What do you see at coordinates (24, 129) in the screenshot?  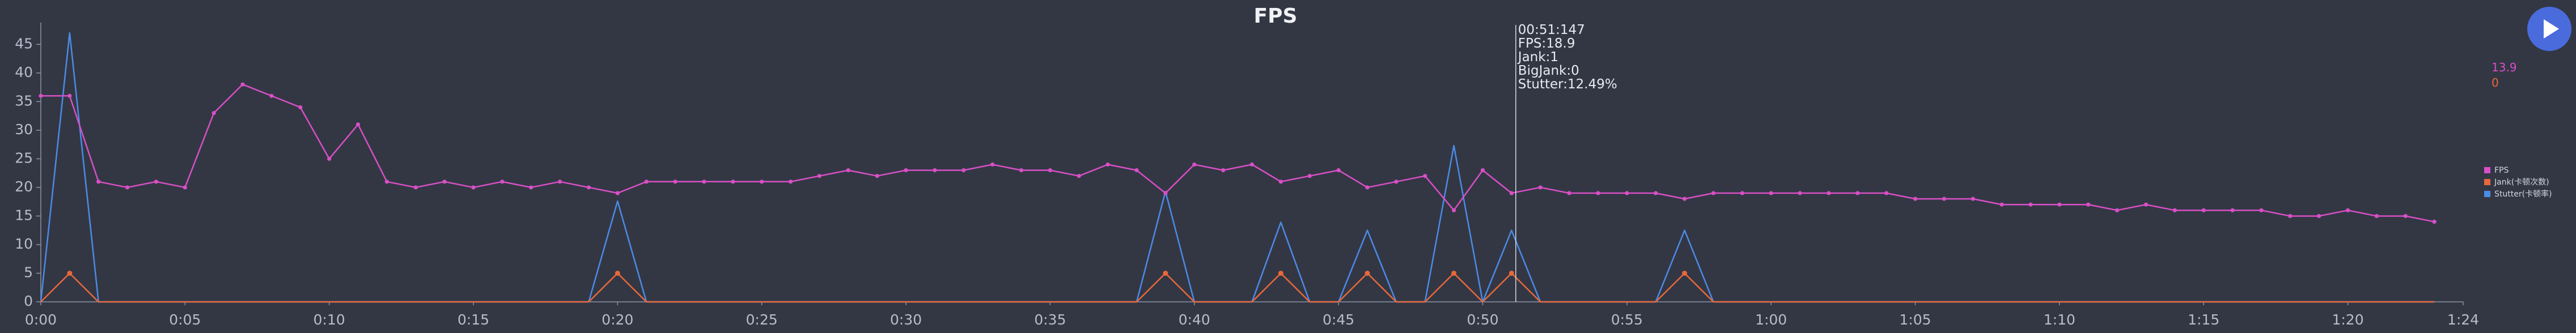 I see `y-tick-label: 30` at bounding box center [24, 129].